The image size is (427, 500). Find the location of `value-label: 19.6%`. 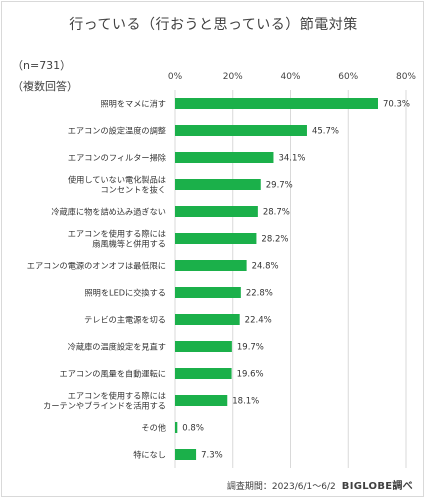

value-label: 19.6% is located at coordinates (250, 375).